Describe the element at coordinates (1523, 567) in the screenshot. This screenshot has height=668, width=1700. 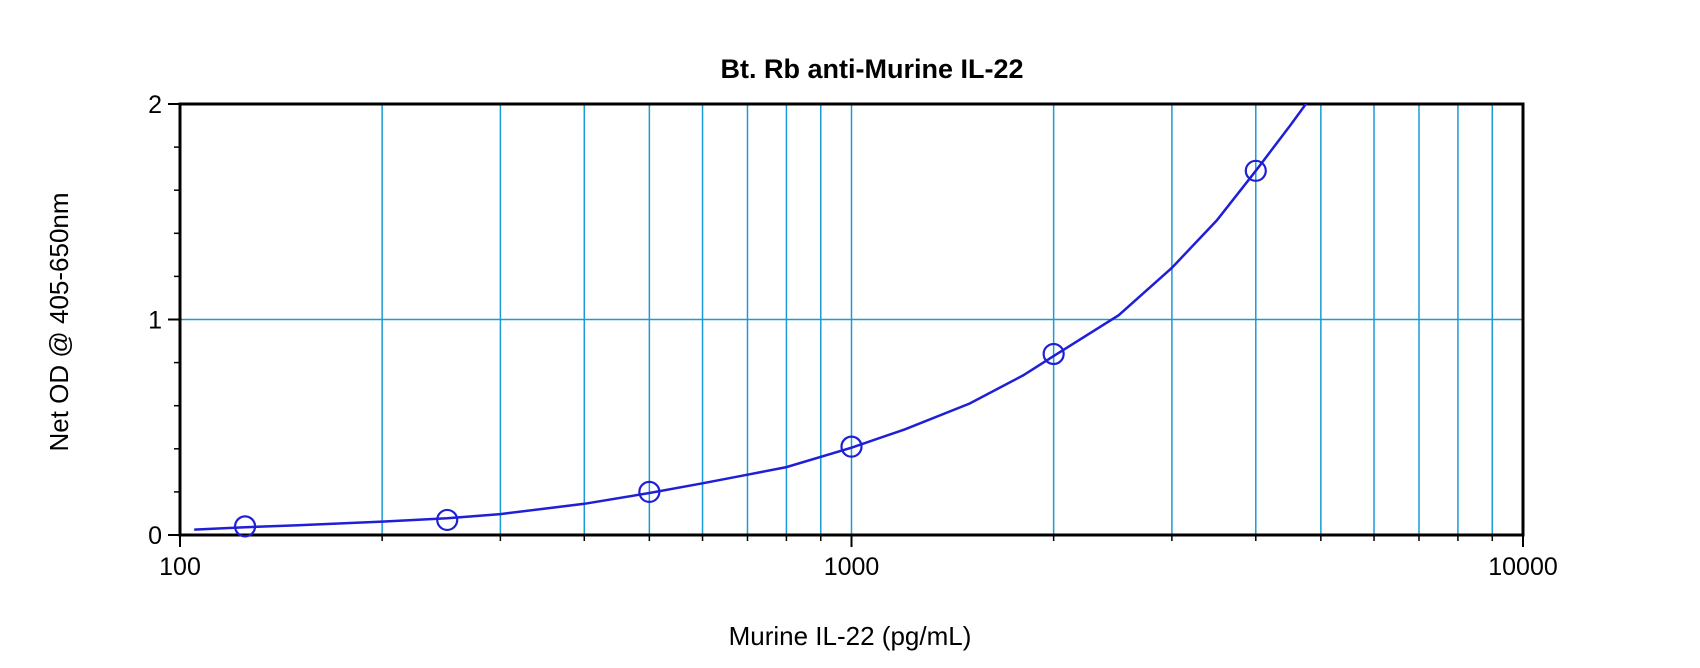
I see `x-tick-label: 10000` at that location.